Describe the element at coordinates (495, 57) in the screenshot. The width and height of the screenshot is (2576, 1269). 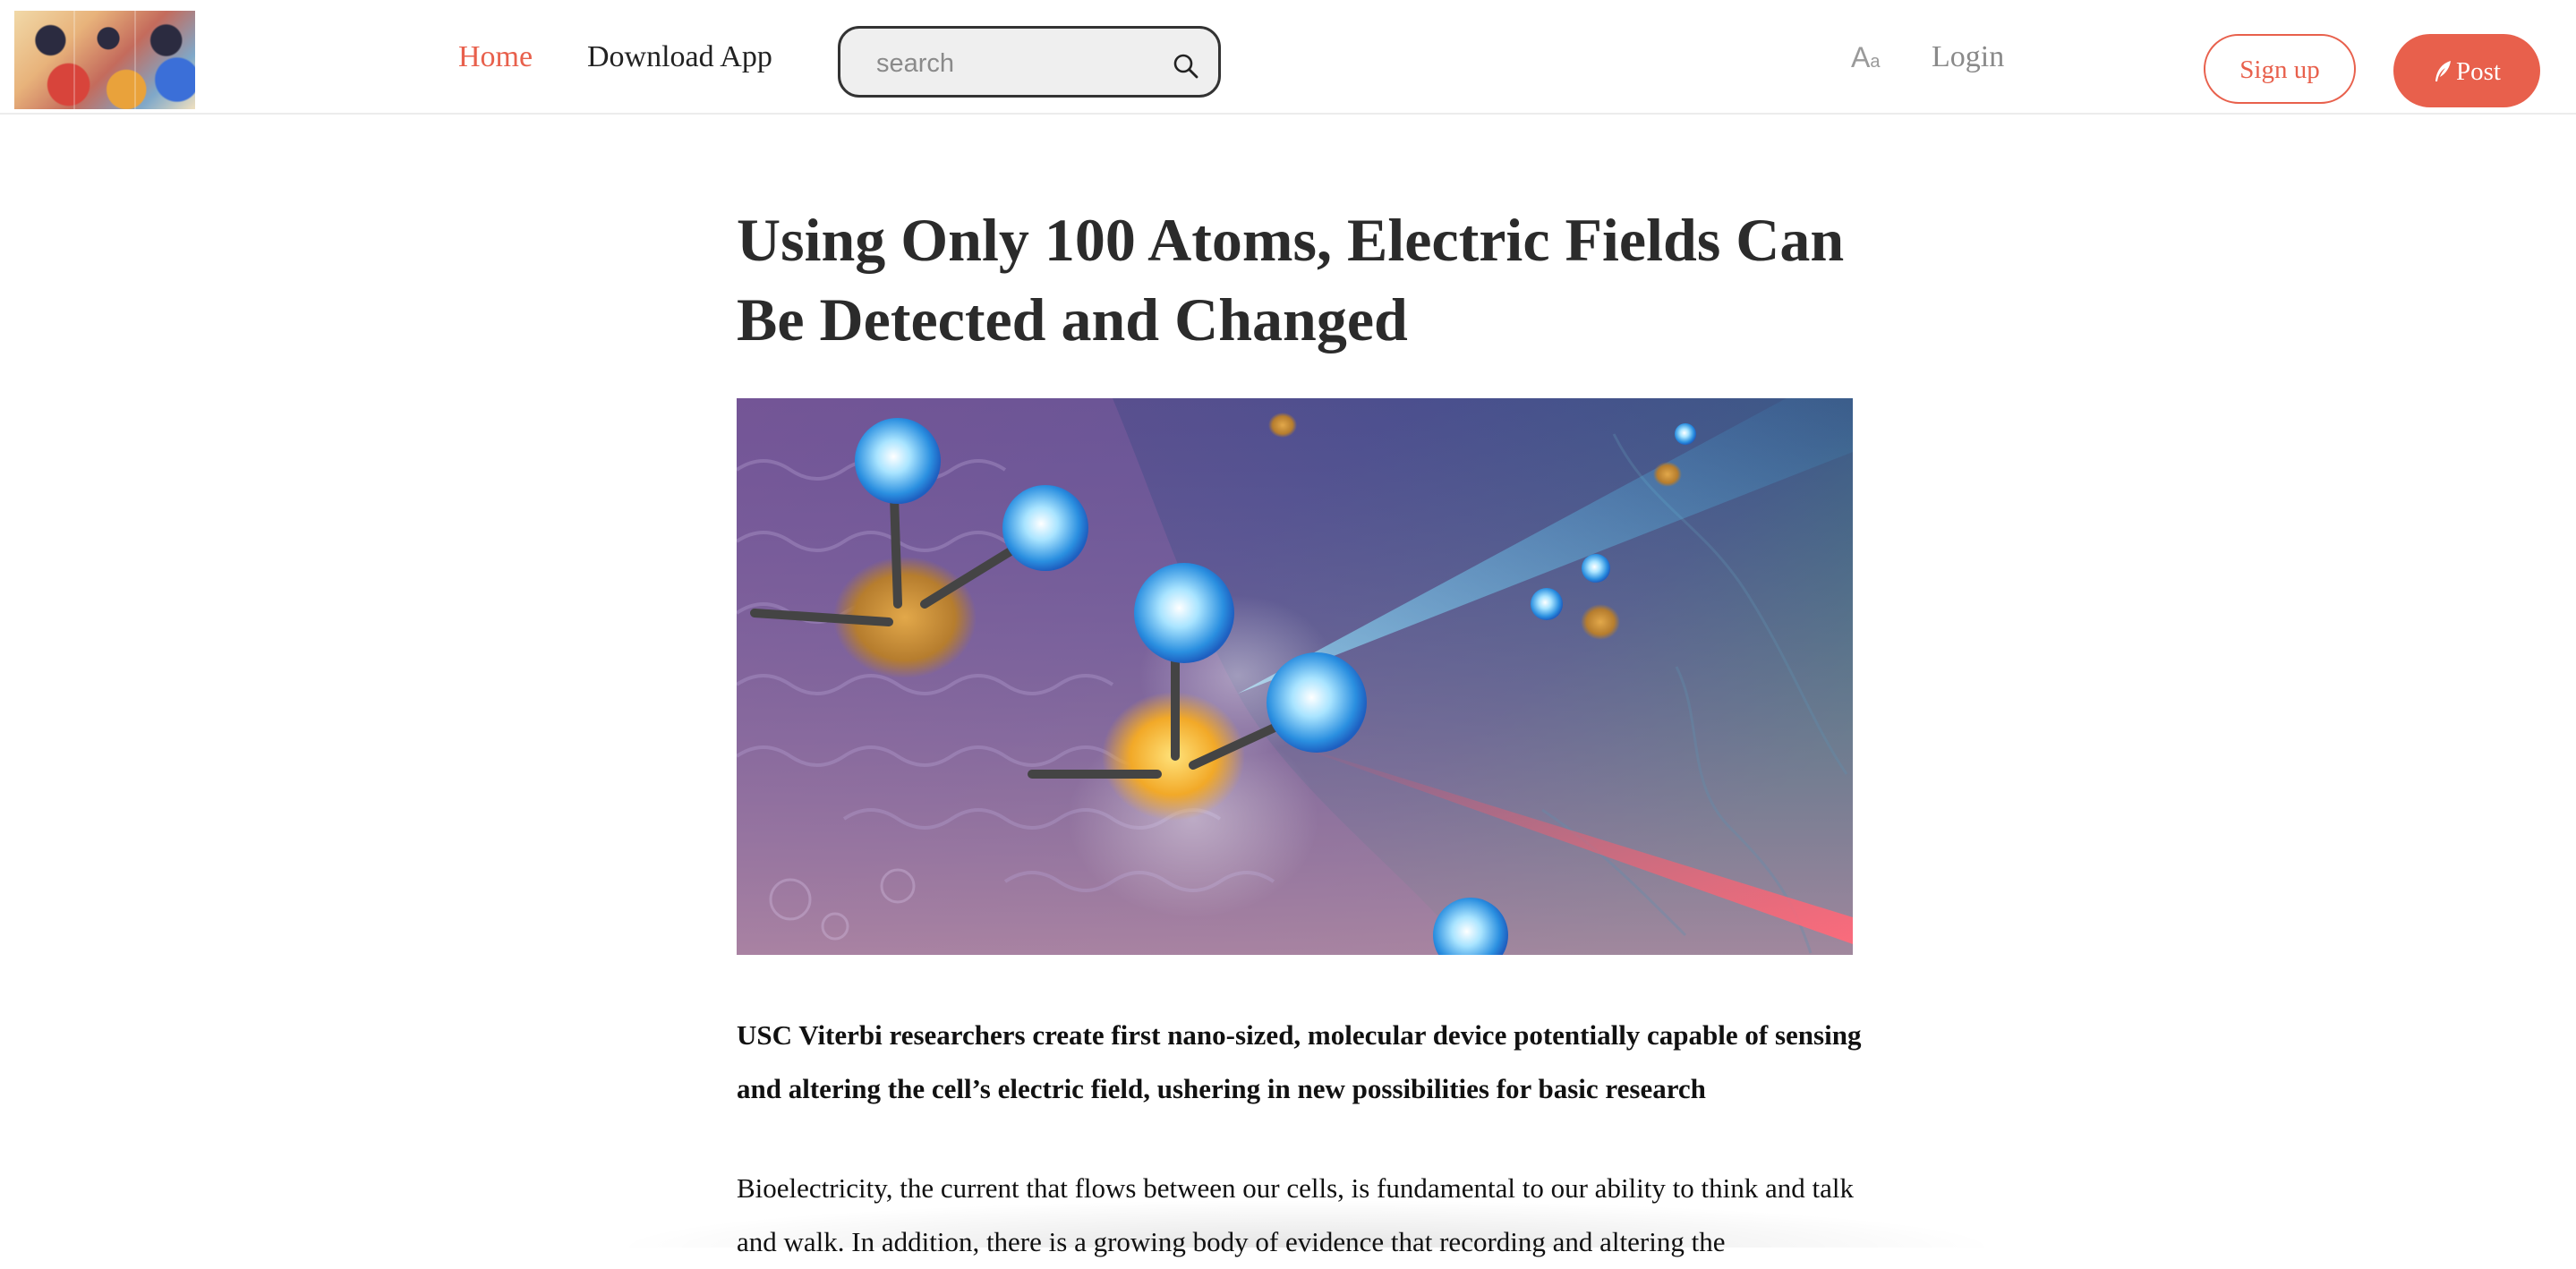
I see `nav-home-link: Home` at that location.